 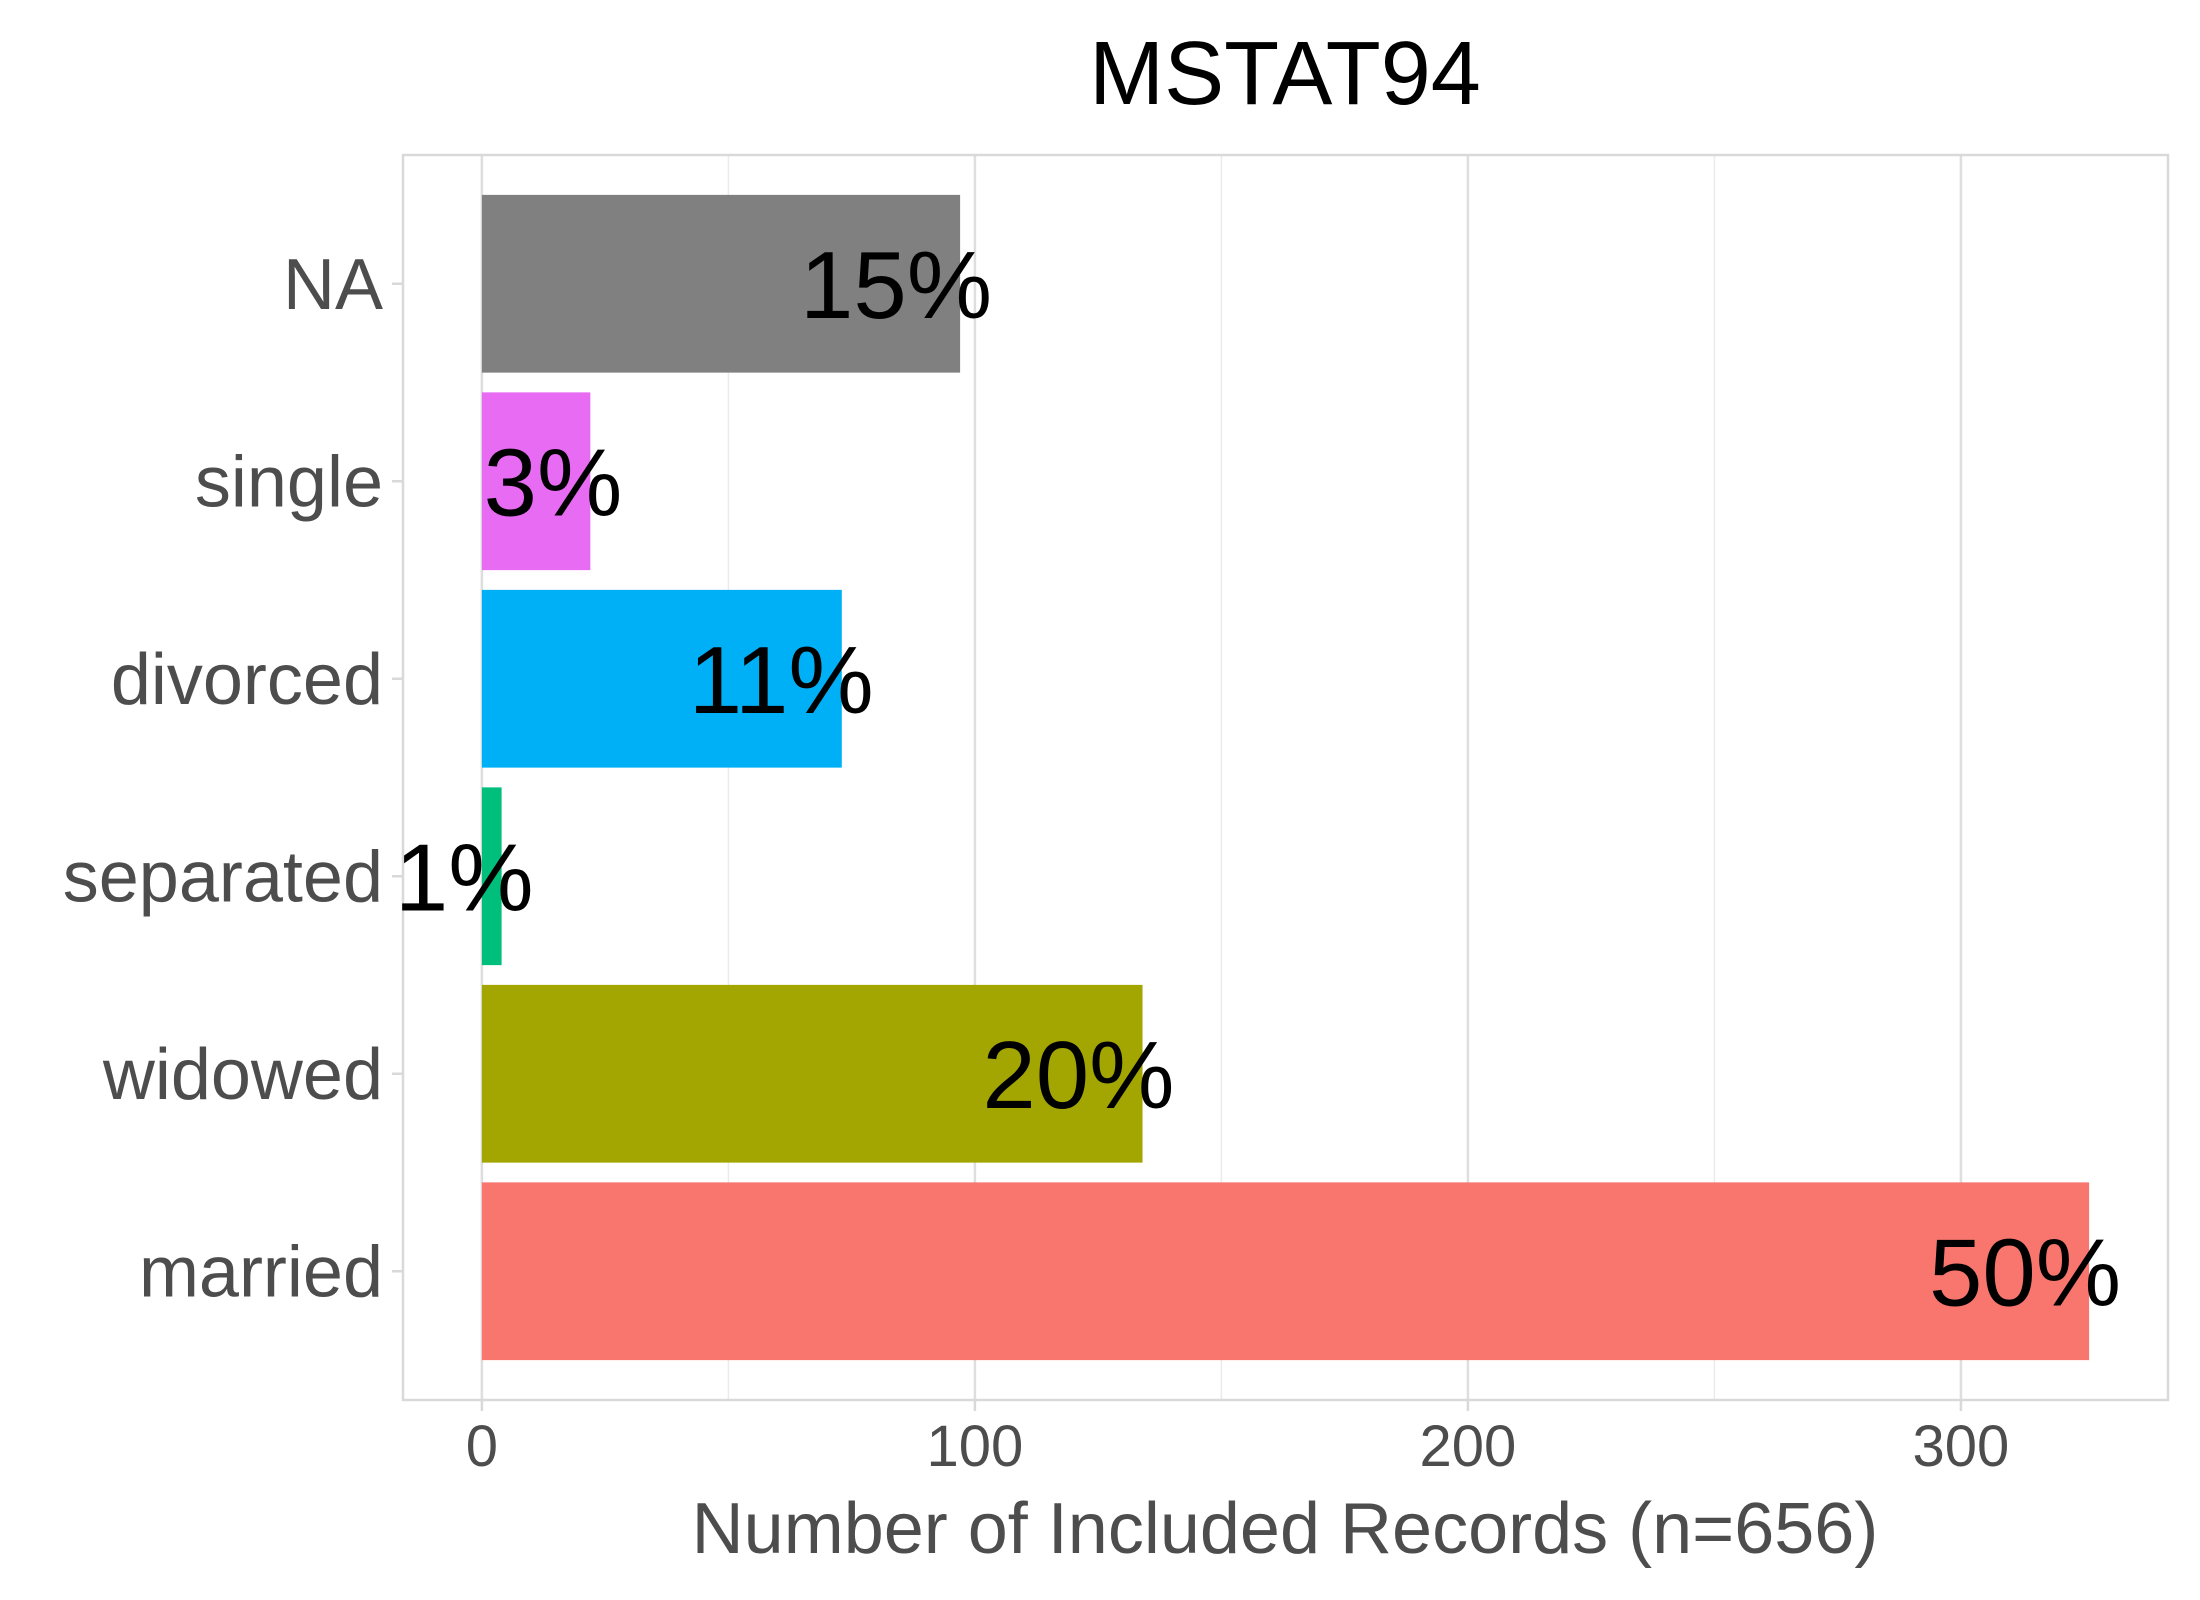 What do you see at coordinates (975, 1446) in the screenshot?
I see `x-tick-label: 100` at bounding box center [975, 1446].